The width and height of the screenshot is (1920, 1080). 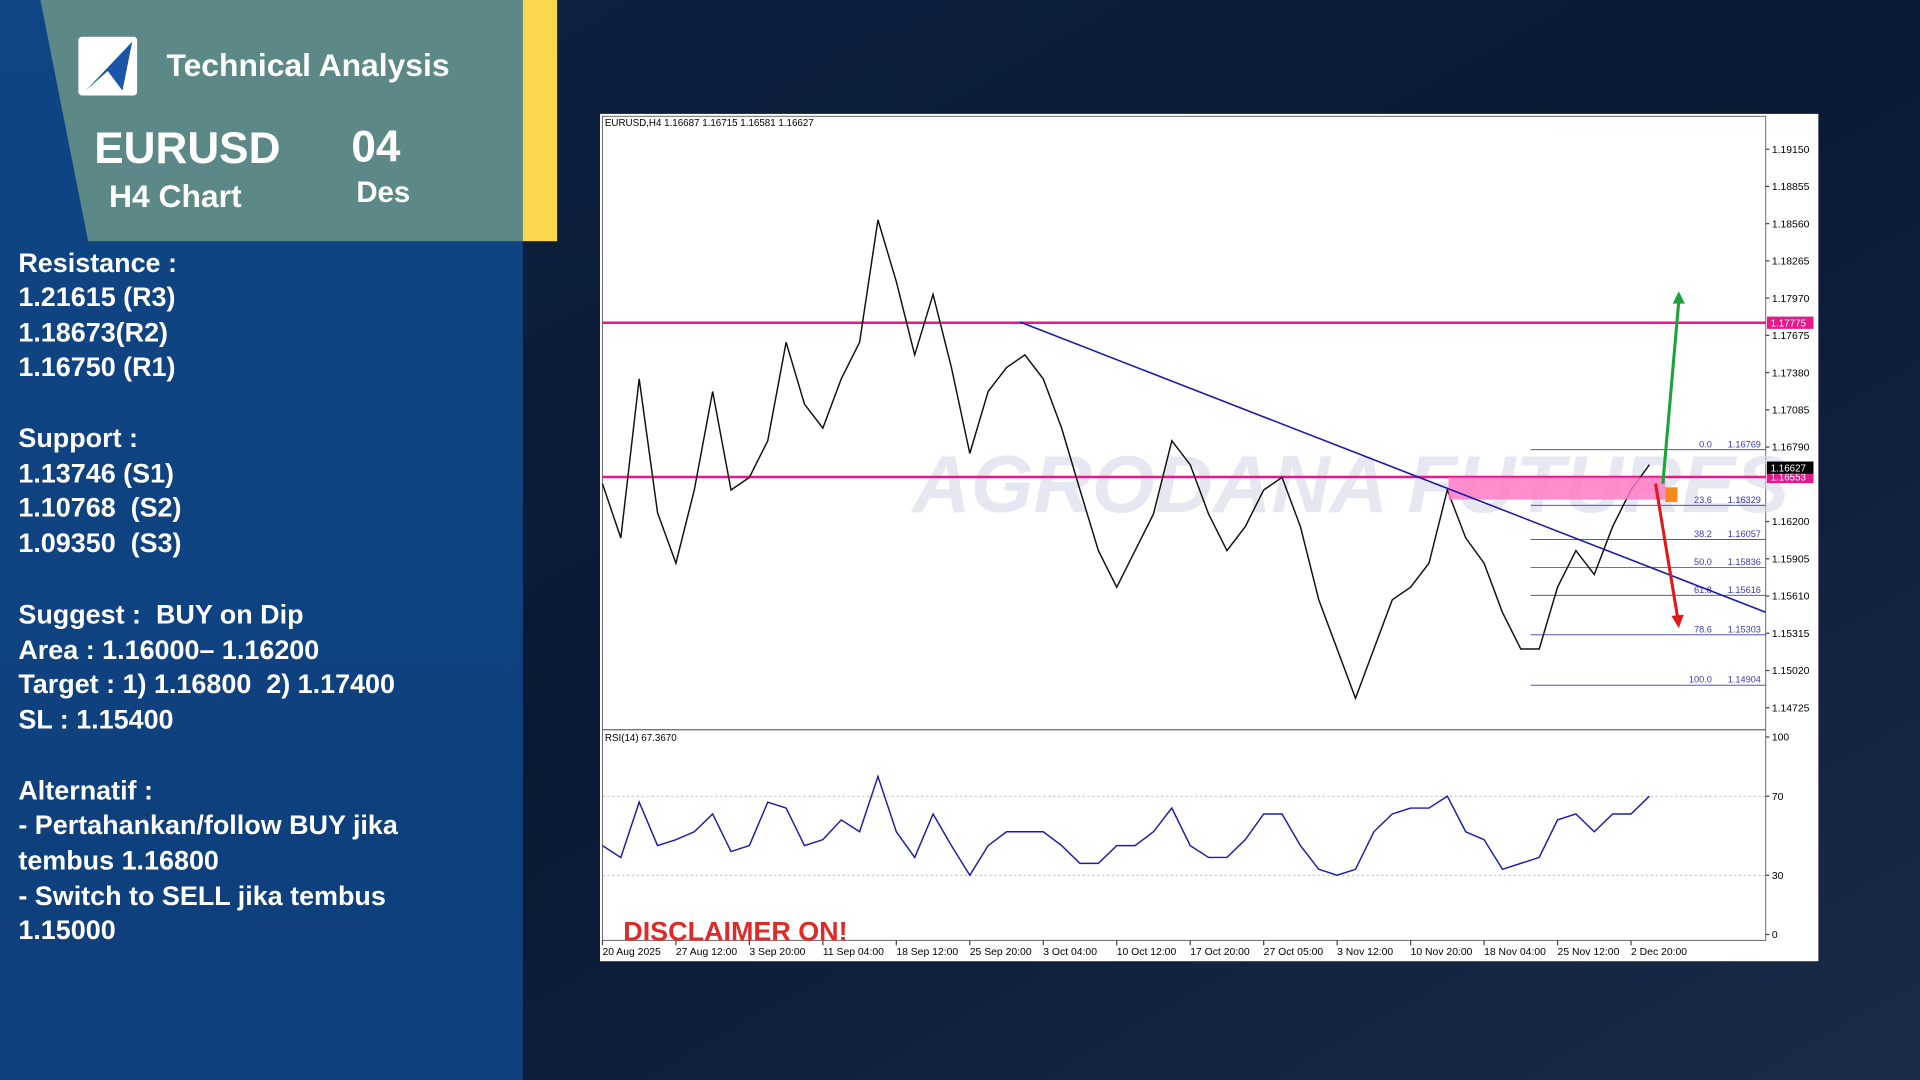 What do you see at coordinates (208, 825) in the screenshot?
I see `note-line: - Pertahankan/follow BUY jika` at bounding box center [208, 825].